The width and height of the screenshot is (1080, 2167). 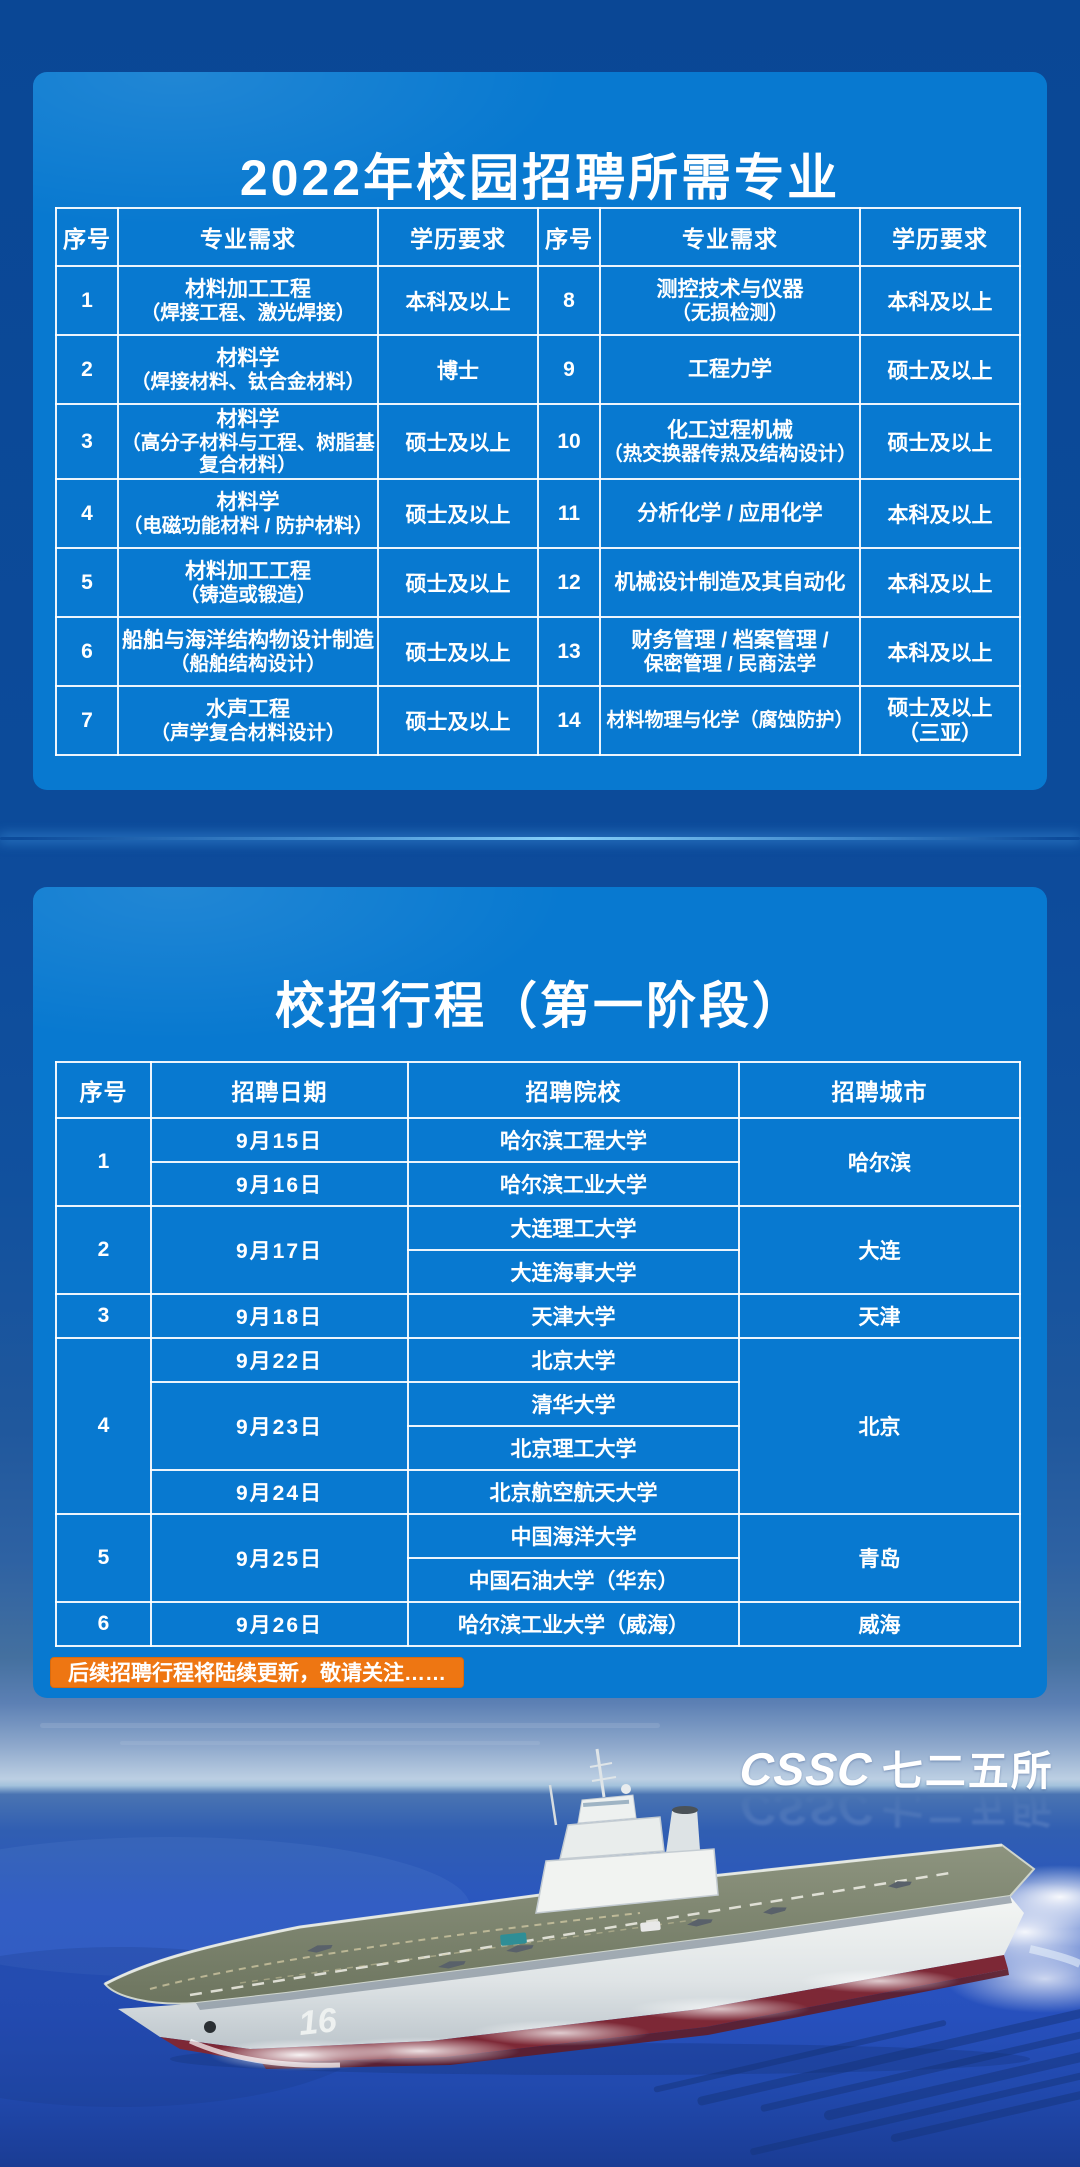 I want to click on col-header-date: 招聘日期, so click(x=279, y=1090).